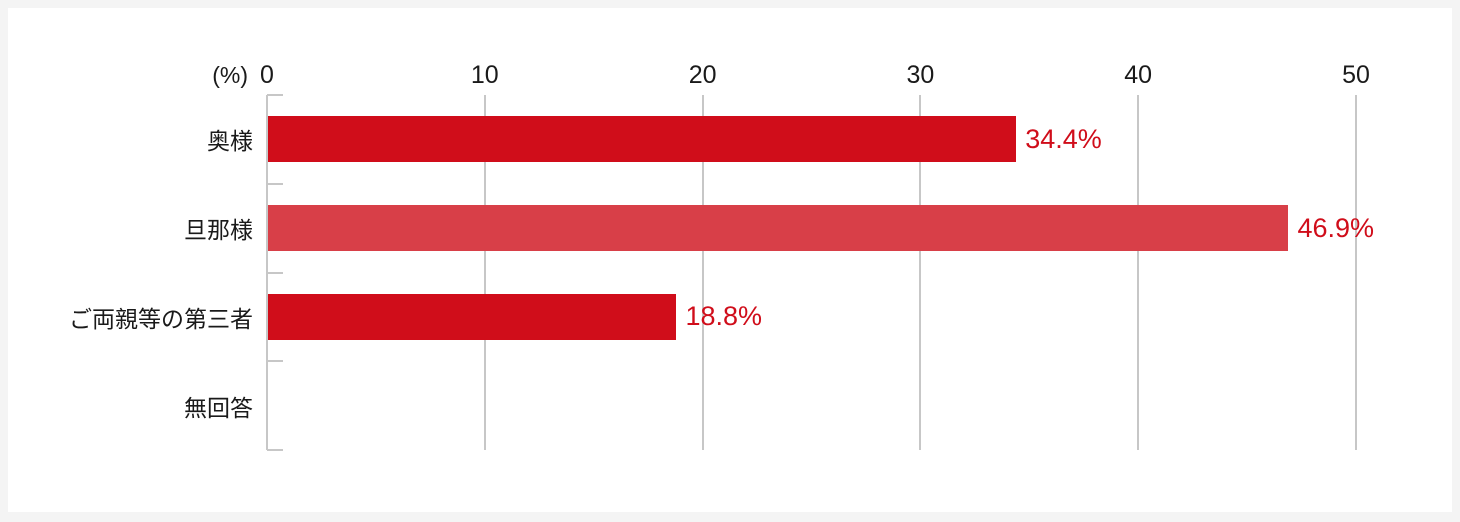 This screenshot has height=522, width=1460. Describe the element at coordinates (267, 75) in the screenshot. I see `x-tick-label: 0` at that location.